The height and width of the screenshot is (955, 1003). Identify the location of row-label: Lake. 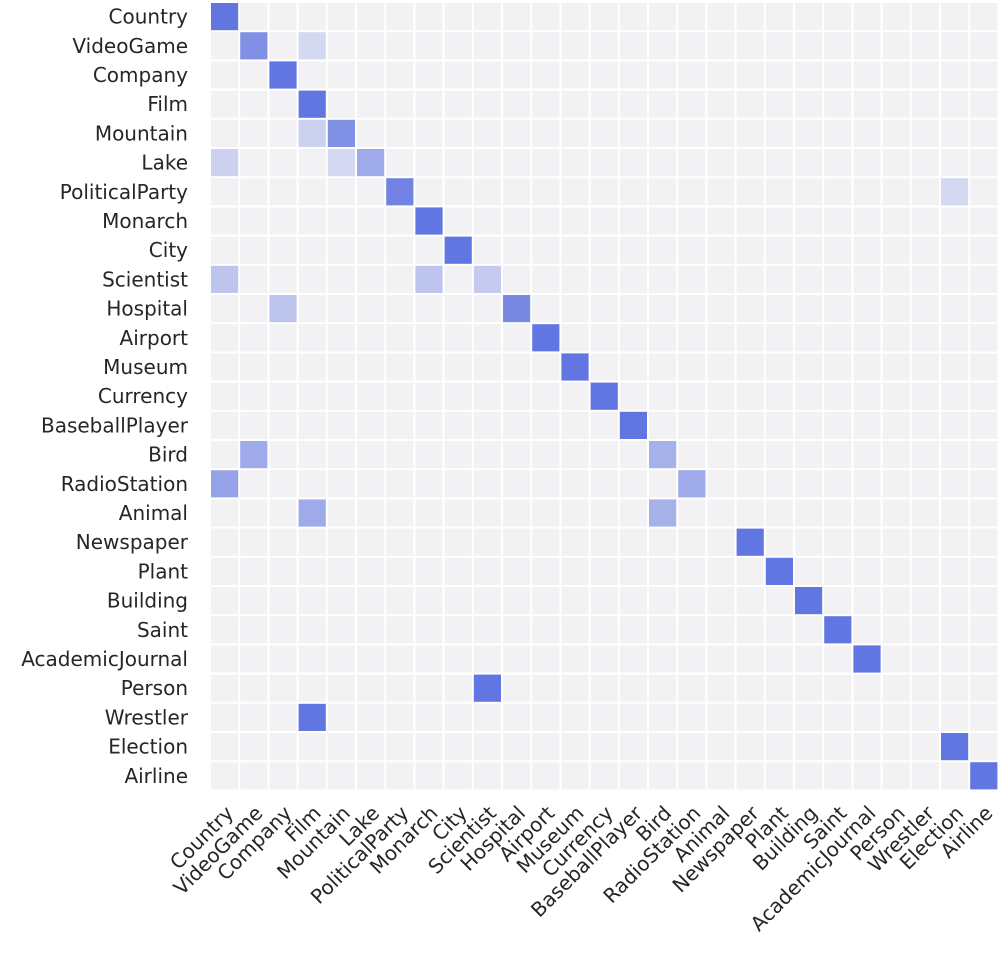
(164, 163).